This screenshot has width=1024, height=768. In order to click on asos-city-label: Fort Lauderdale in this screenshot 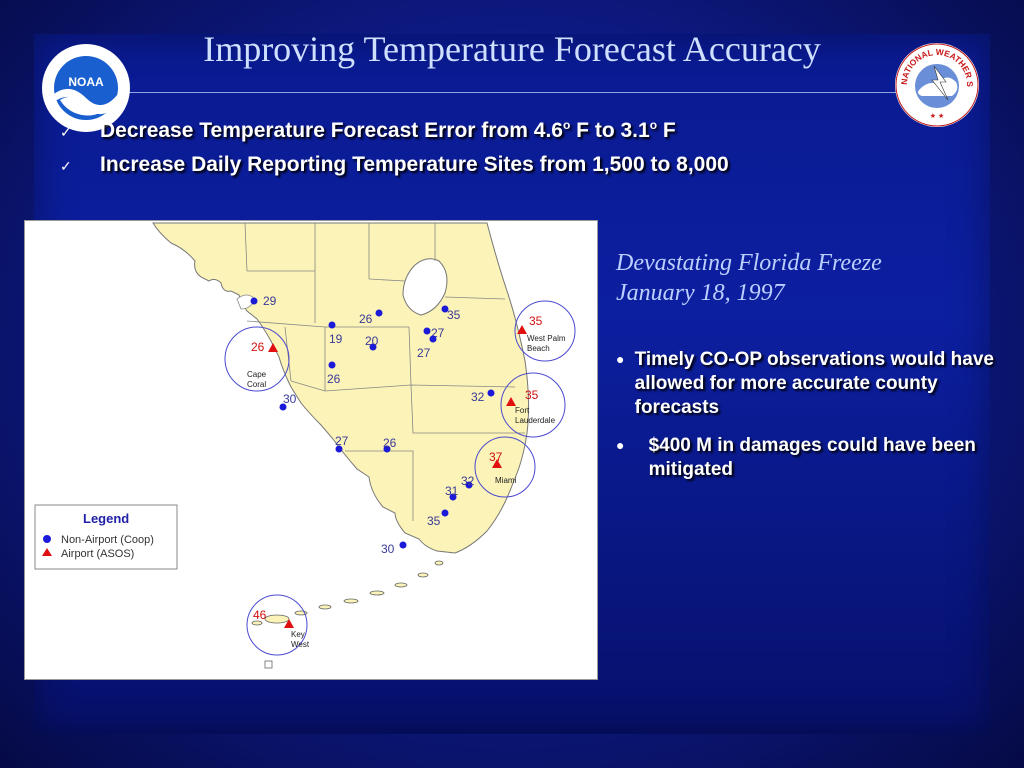, I will do `click(535, 415)`.